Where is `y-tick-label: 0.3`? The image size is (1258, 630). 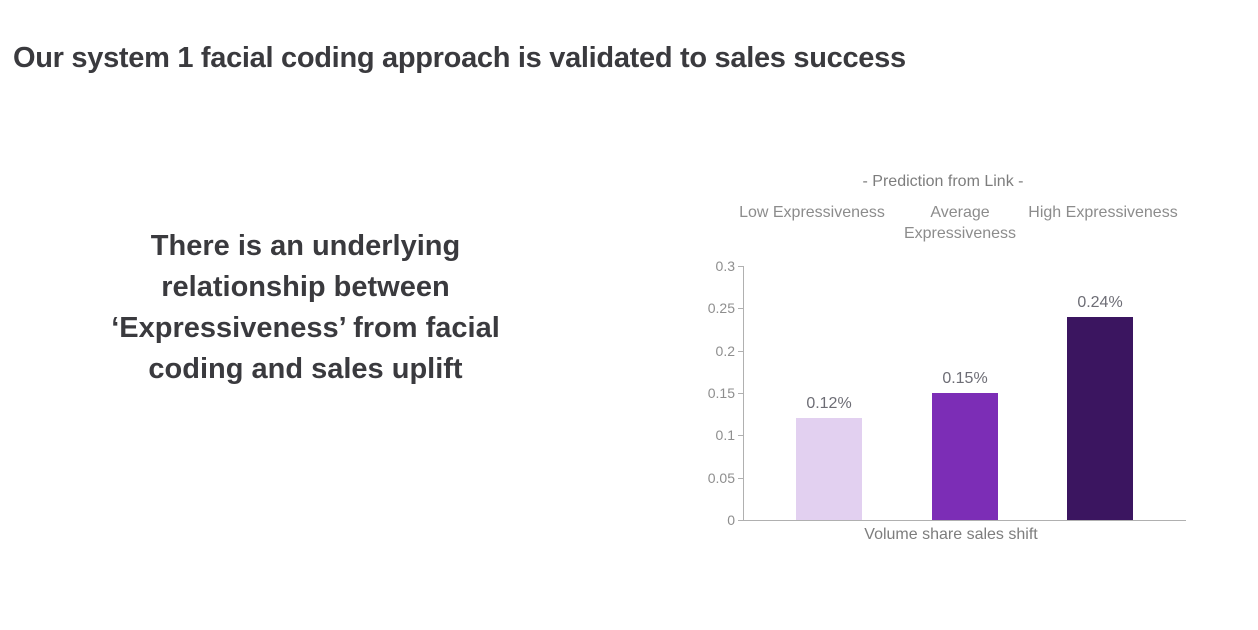 y-tick-label: 0.3 is located at coordinates (725, 266).